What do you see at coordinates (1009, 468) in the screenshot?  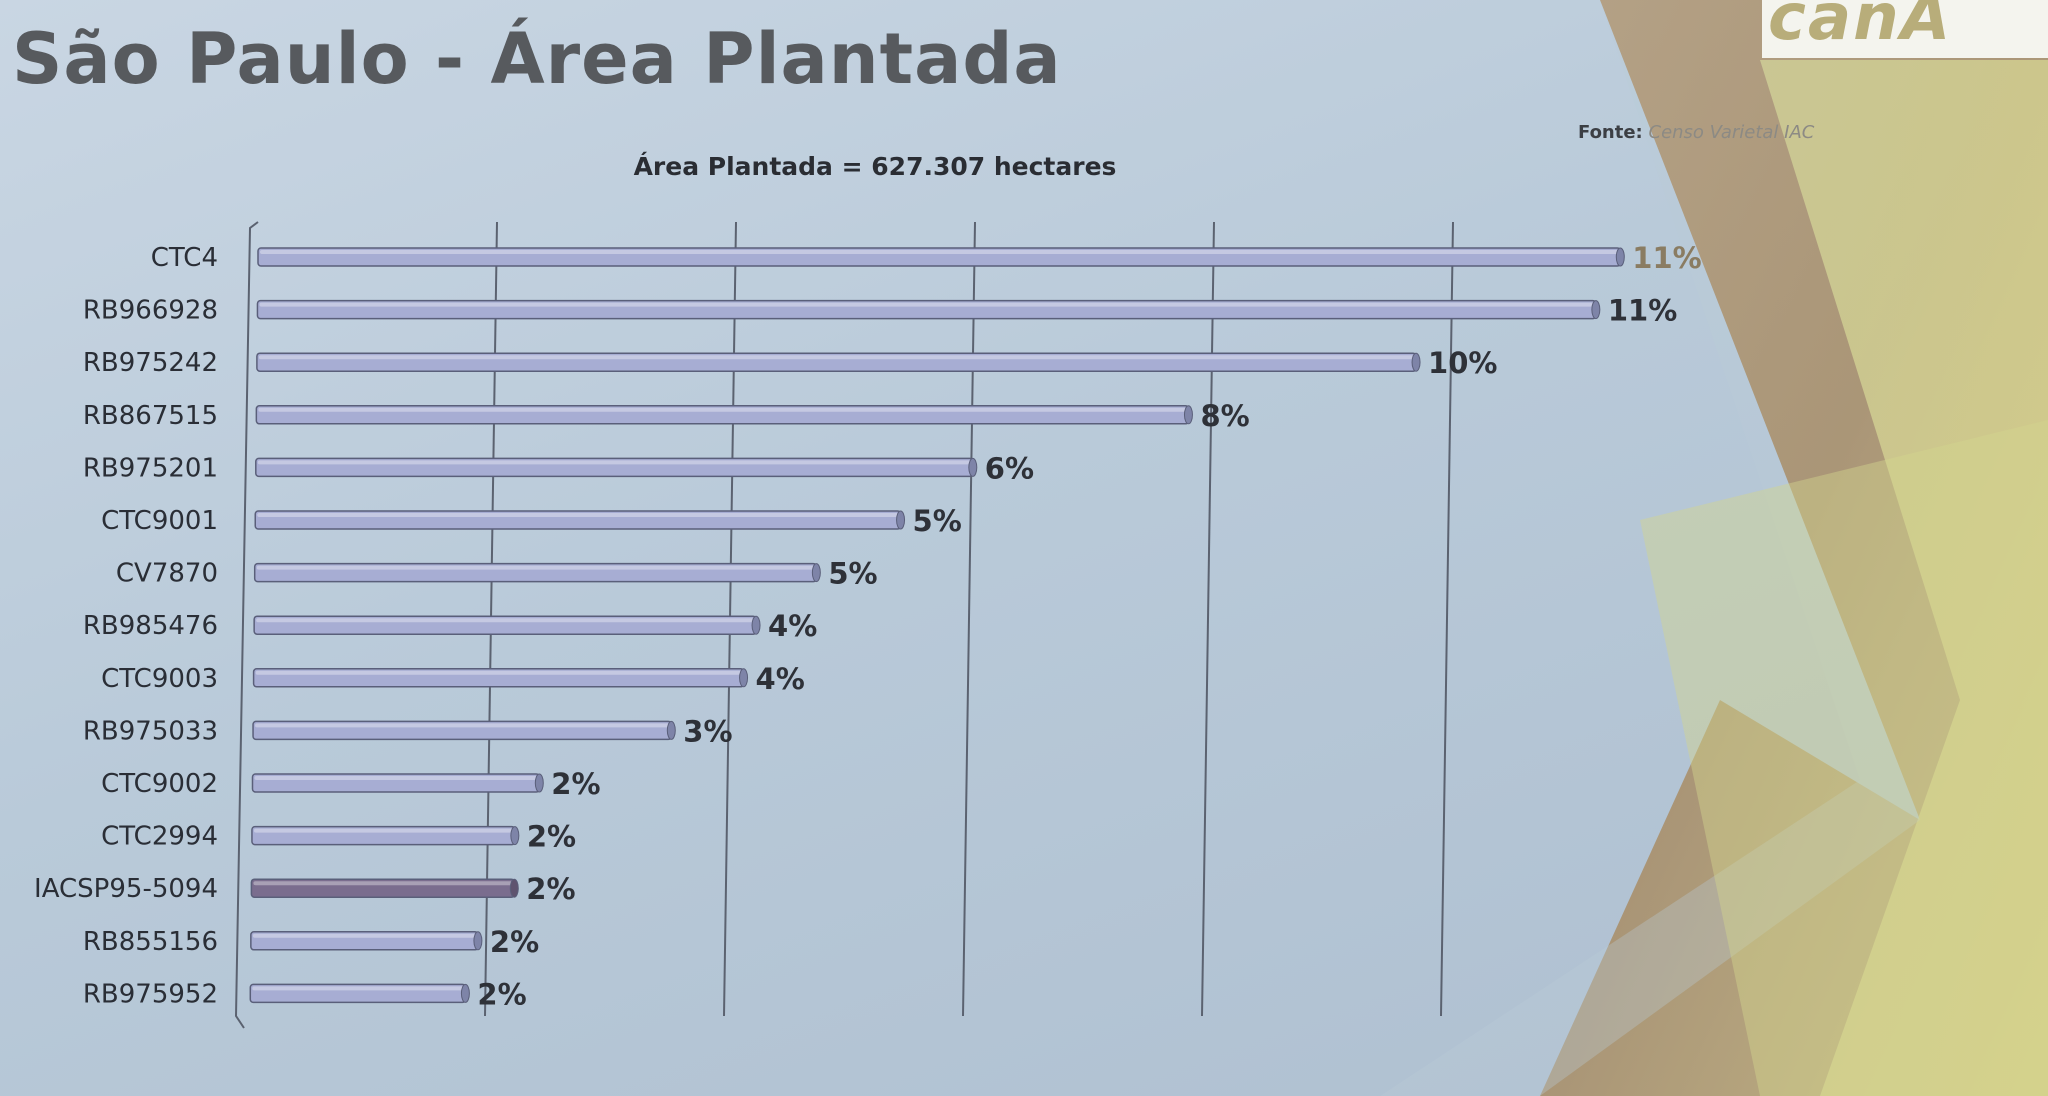 I see `data-label: 6%` at bounding box center [1009, 468].